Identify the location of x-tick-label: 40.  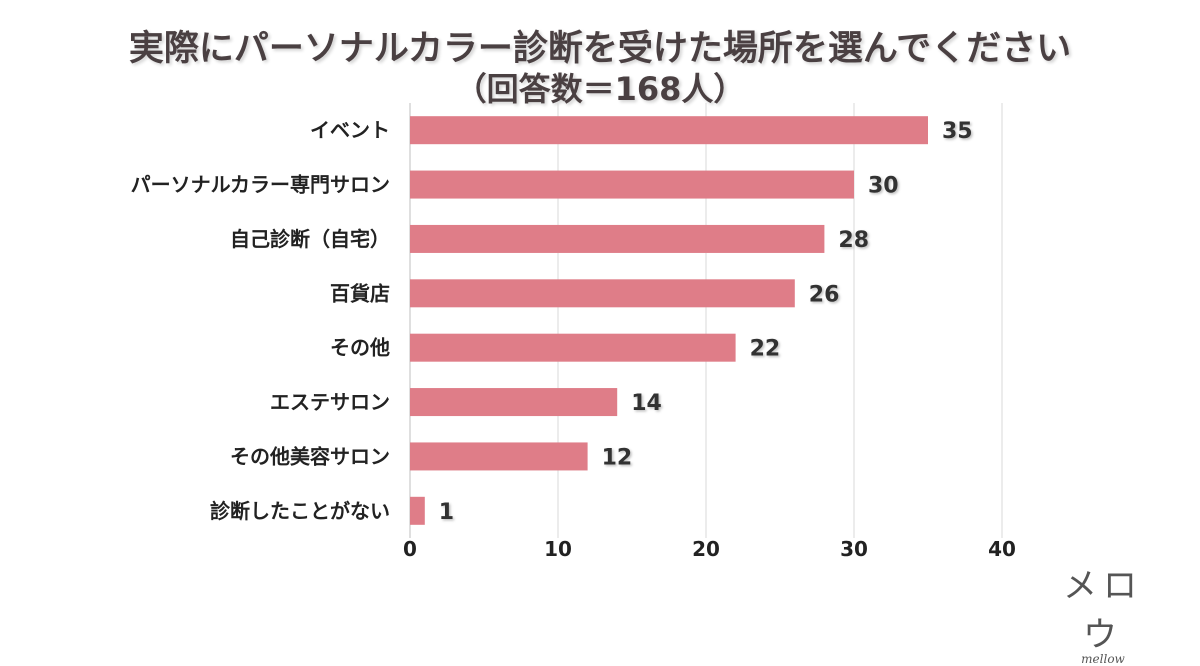
(1002, 549).